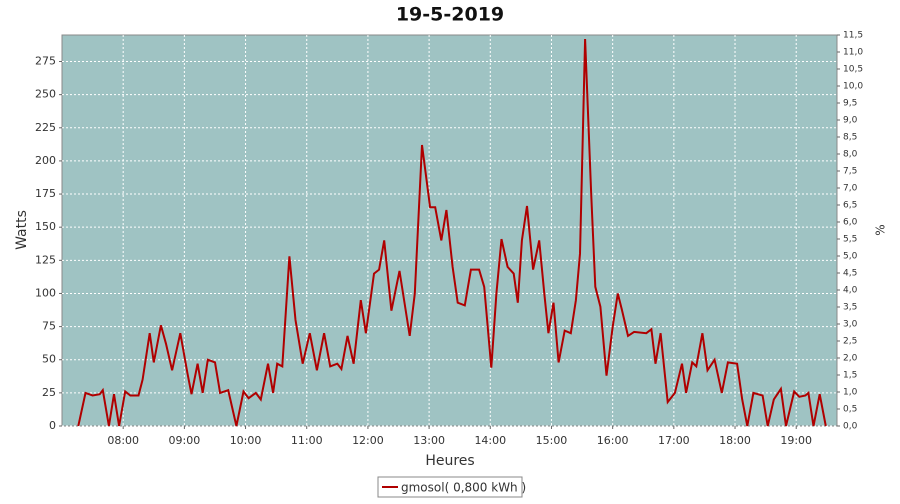  What do you see at coordinates (850, 138) in the screenshot?
I see `y2-tick-label: 8,5` at bounding box center [850, 138].